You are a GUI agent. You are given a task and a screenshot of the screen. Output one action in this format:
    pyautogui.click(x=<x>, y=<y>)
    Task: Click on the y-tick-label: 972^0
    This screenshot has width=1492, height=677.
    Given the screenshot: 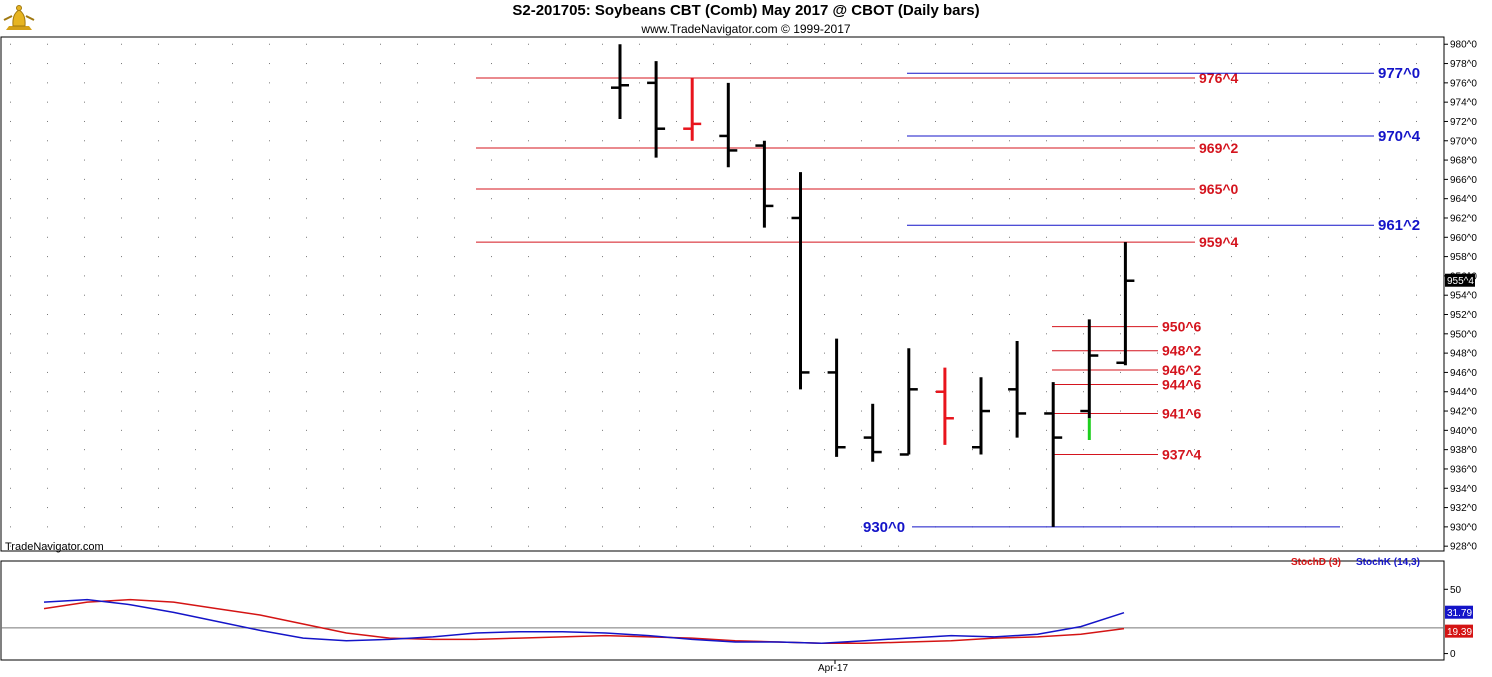 What is the action you would take?
    pyautogui.click(x=1463, y=122)
    